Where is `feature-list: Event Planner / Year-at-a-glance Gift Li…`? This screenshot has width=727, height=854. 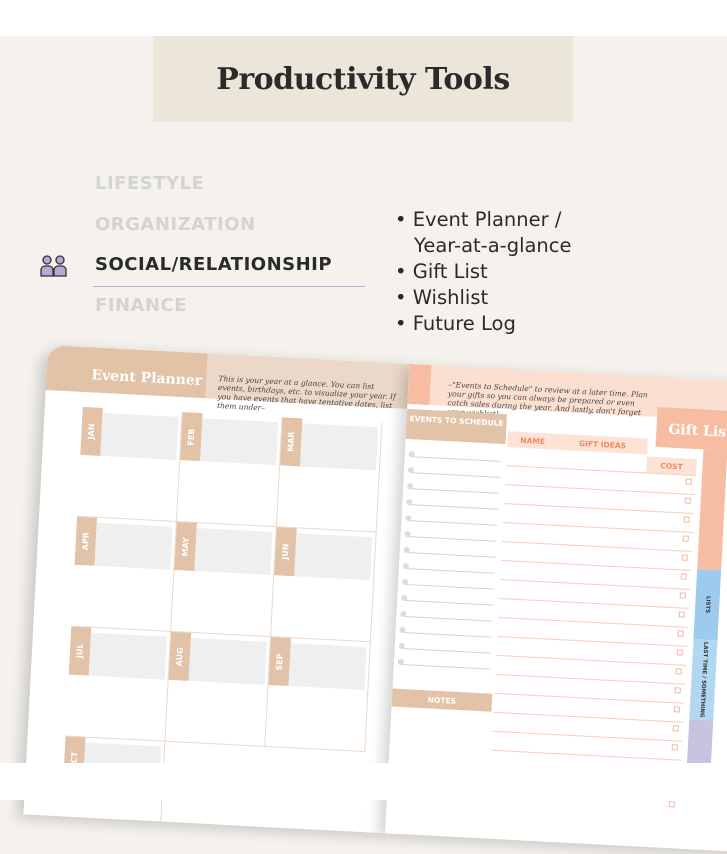 feature-list: Event Planner / Year-at-a-glance Gift Li… is located at coordinates (483, 272).